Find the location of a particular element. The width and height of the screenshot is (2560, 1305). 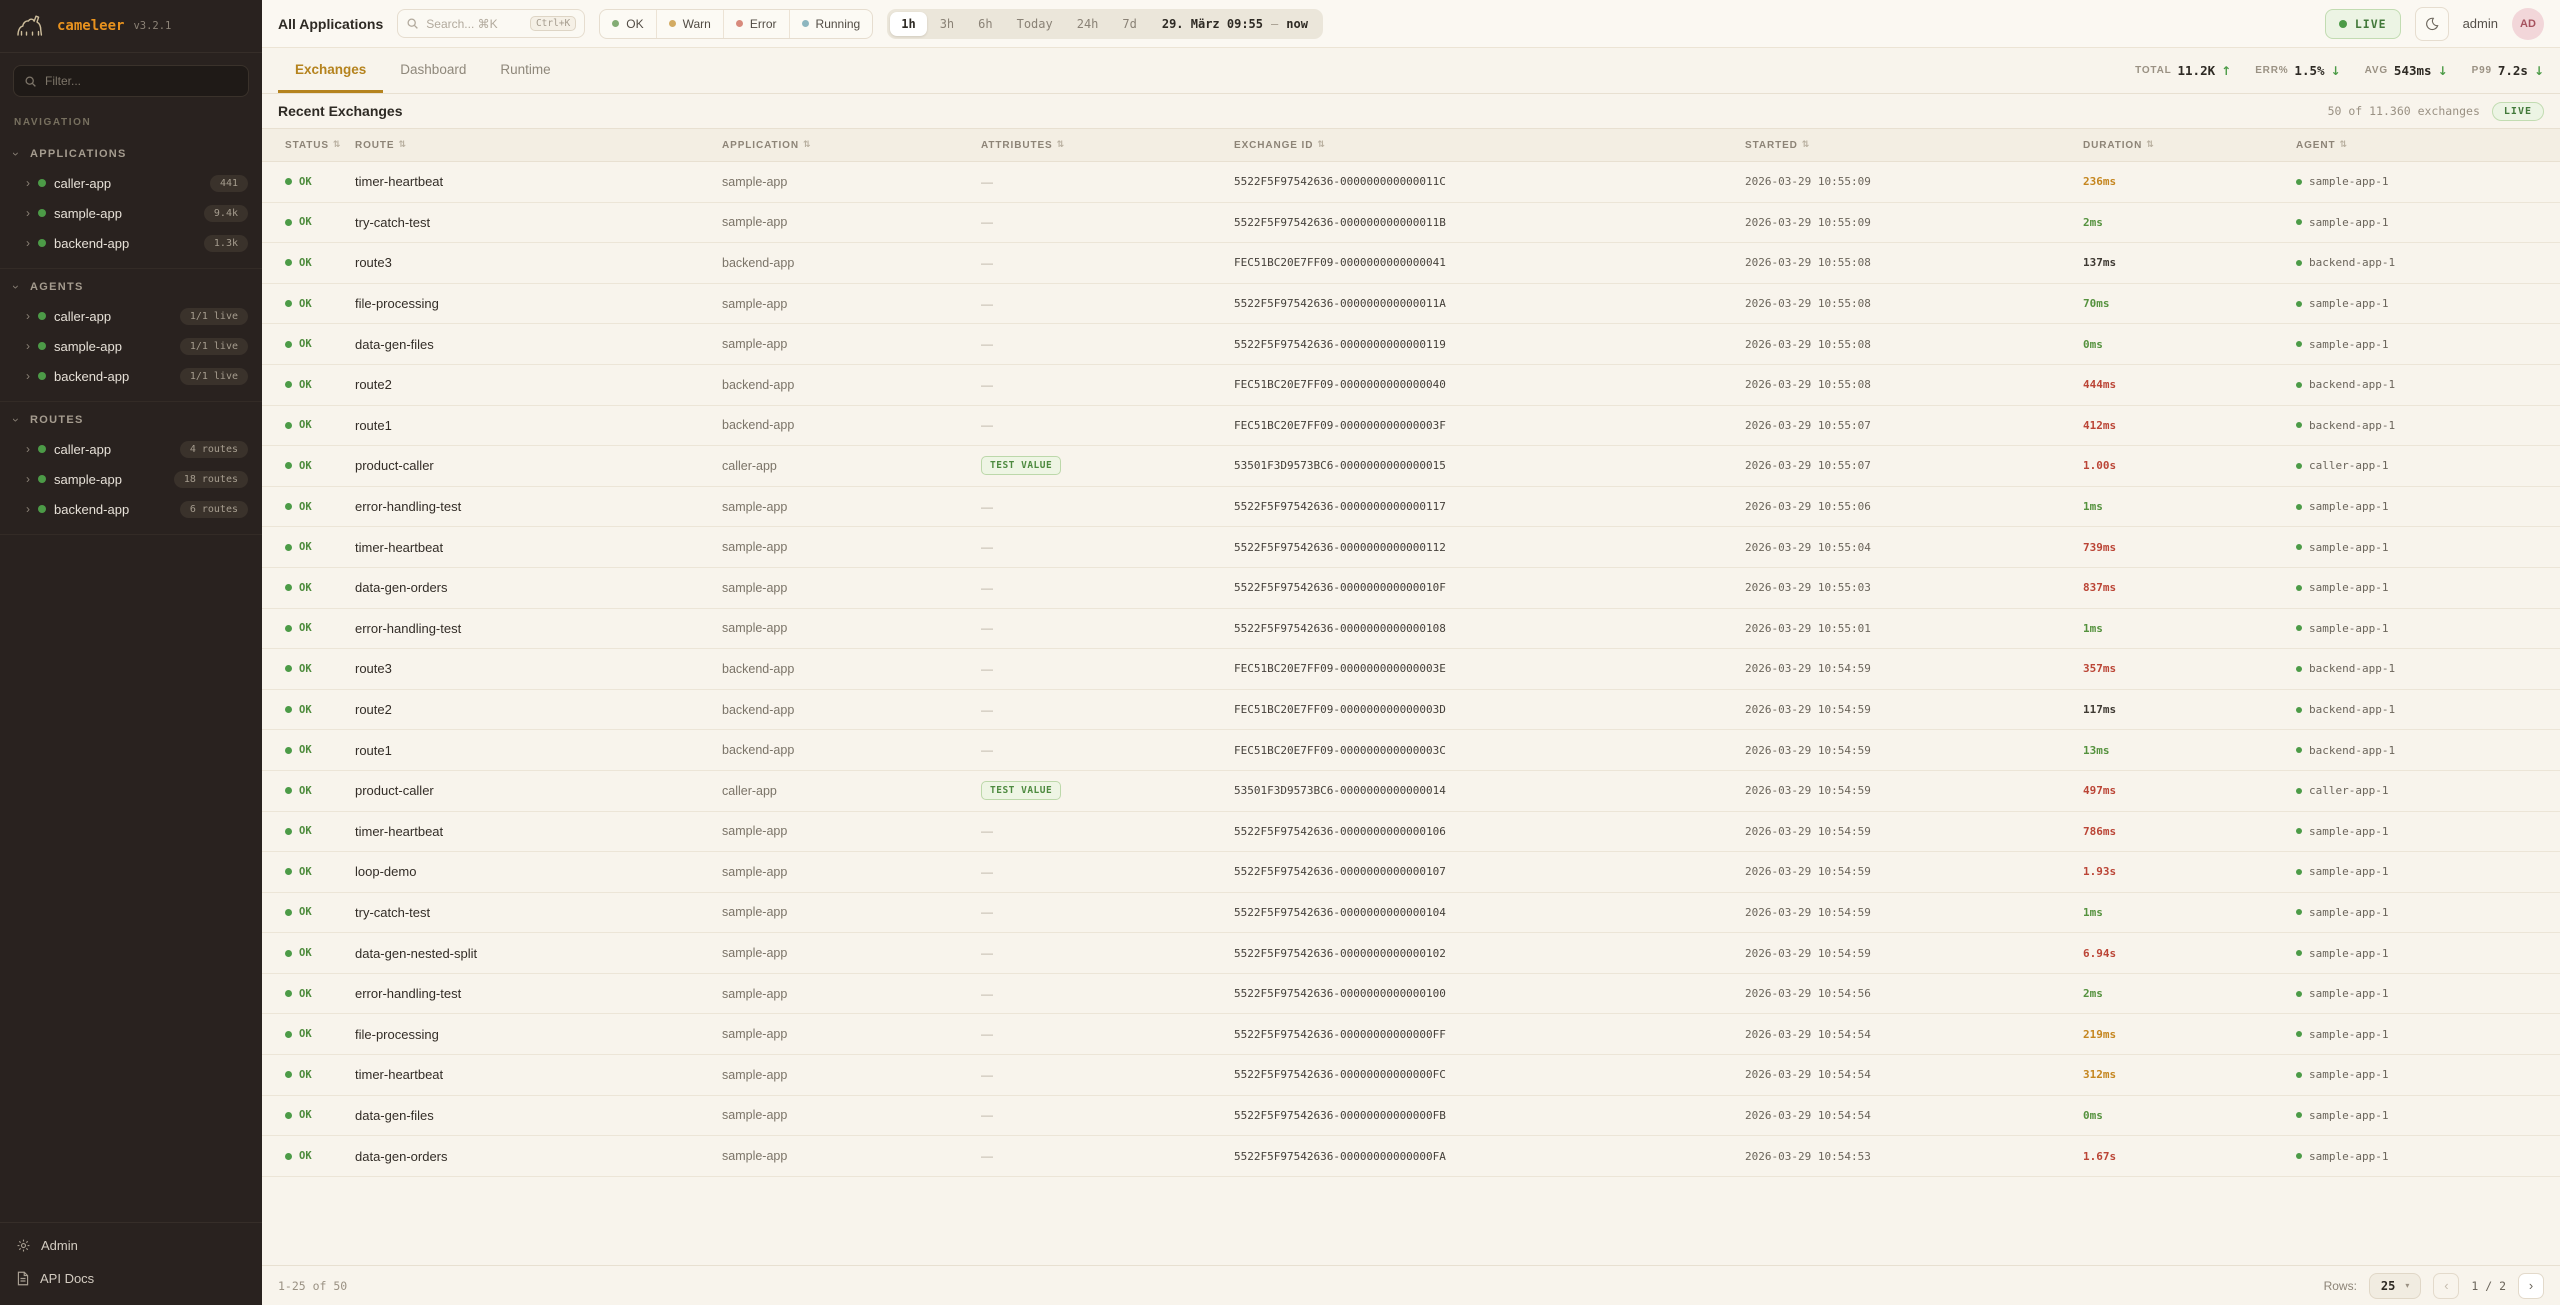

sidebar-item-caller-app: › caller-app 441 is located at coordinates (131, 183).